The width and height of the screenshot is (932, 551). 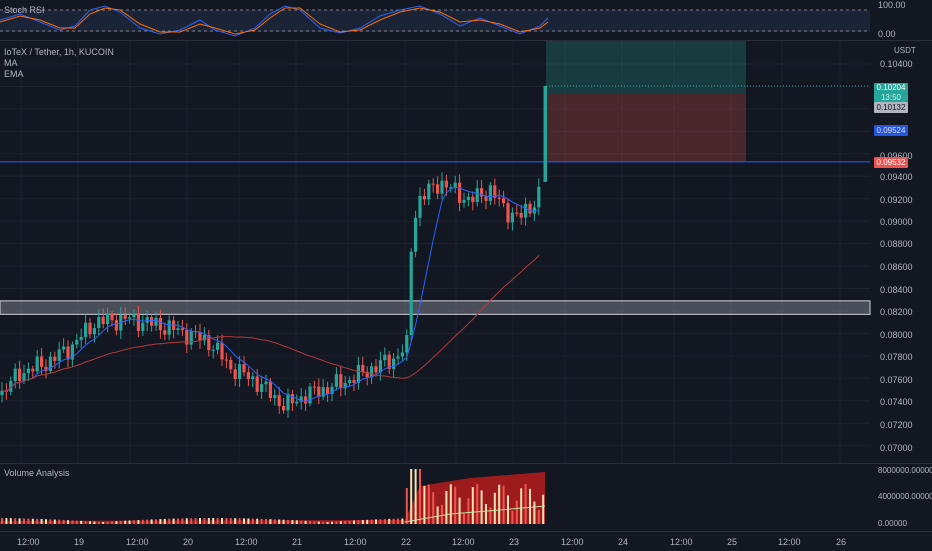 I want to click on stoch-k-line, so click(x=274, y=21).